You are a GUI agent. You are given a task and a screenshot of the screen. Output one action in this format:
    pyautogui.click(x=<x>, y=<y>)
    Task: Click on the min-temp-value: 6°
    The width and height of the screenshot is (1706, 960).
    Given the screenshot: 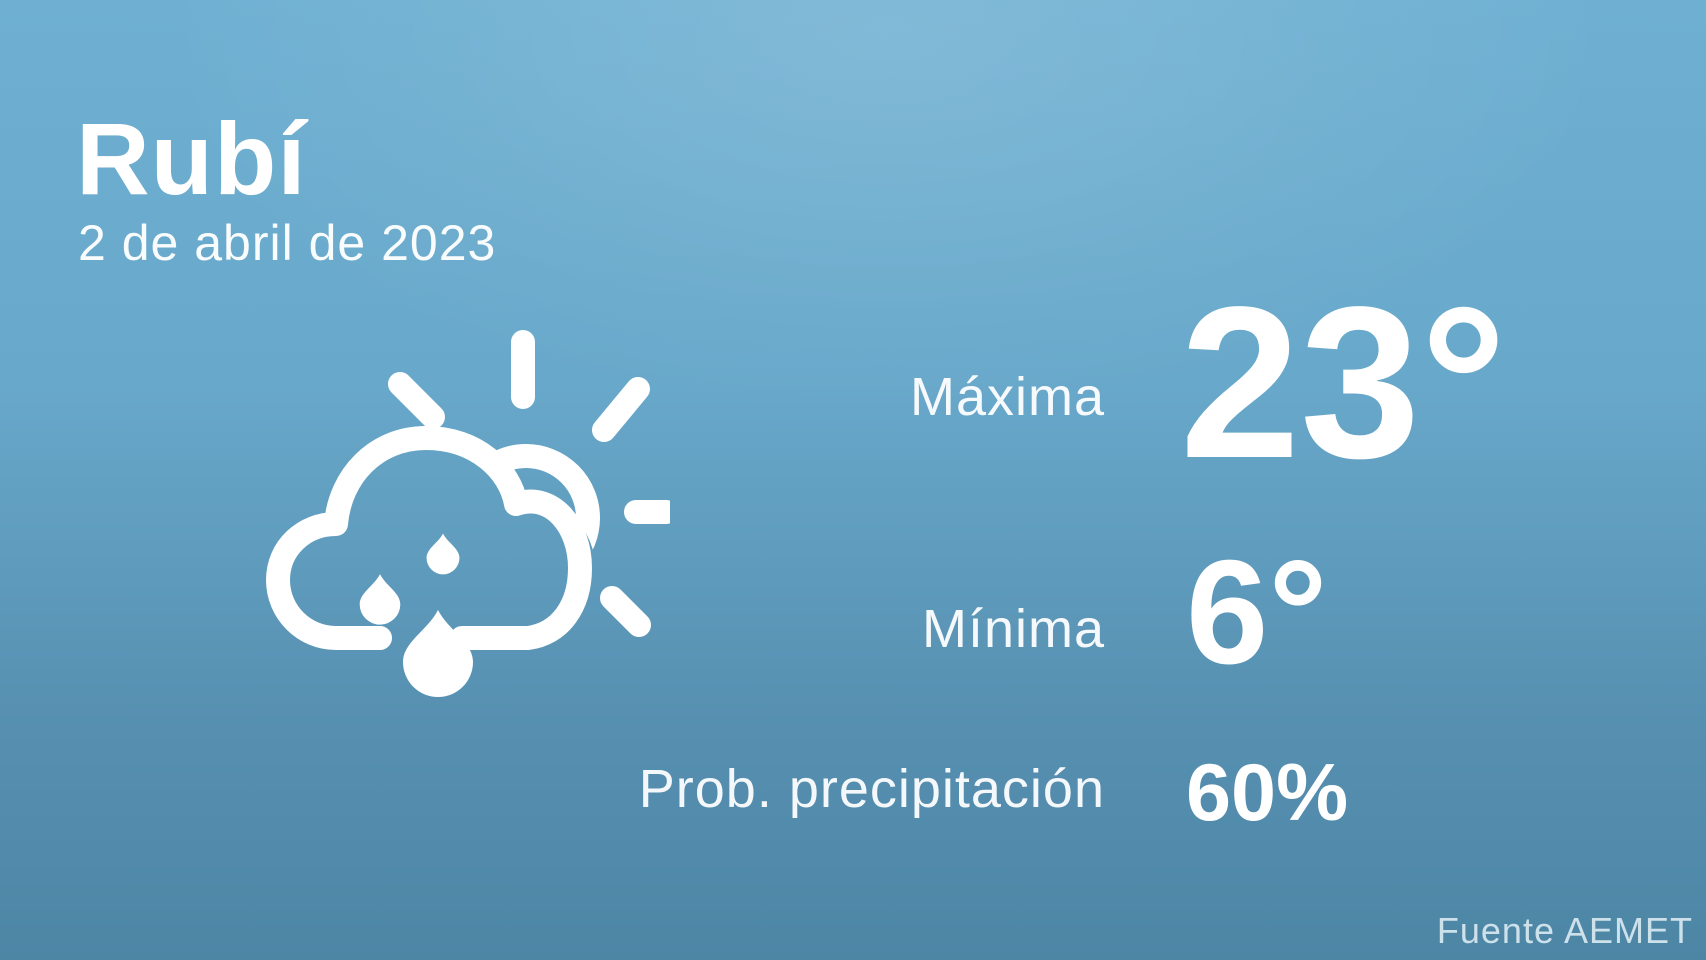 What is the action you would take?
    pyautogui.click(x=1257, y=612)
    